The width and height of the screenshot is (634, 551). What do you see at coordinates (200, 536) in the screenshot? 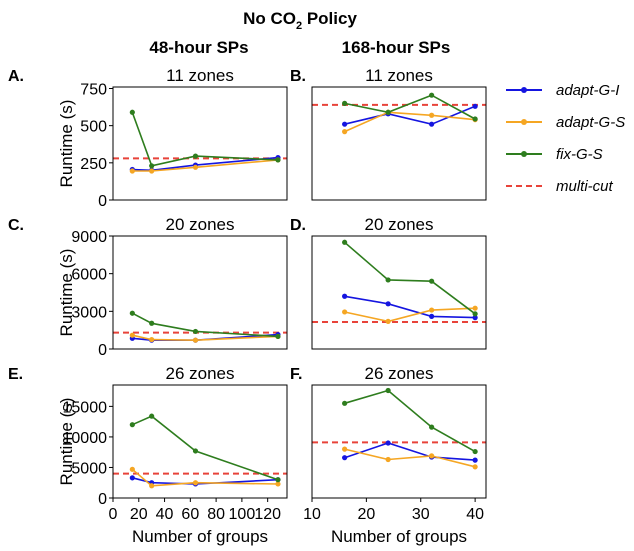
I see `x-axis-label: Number of groups` at bounding box center [200, 536].